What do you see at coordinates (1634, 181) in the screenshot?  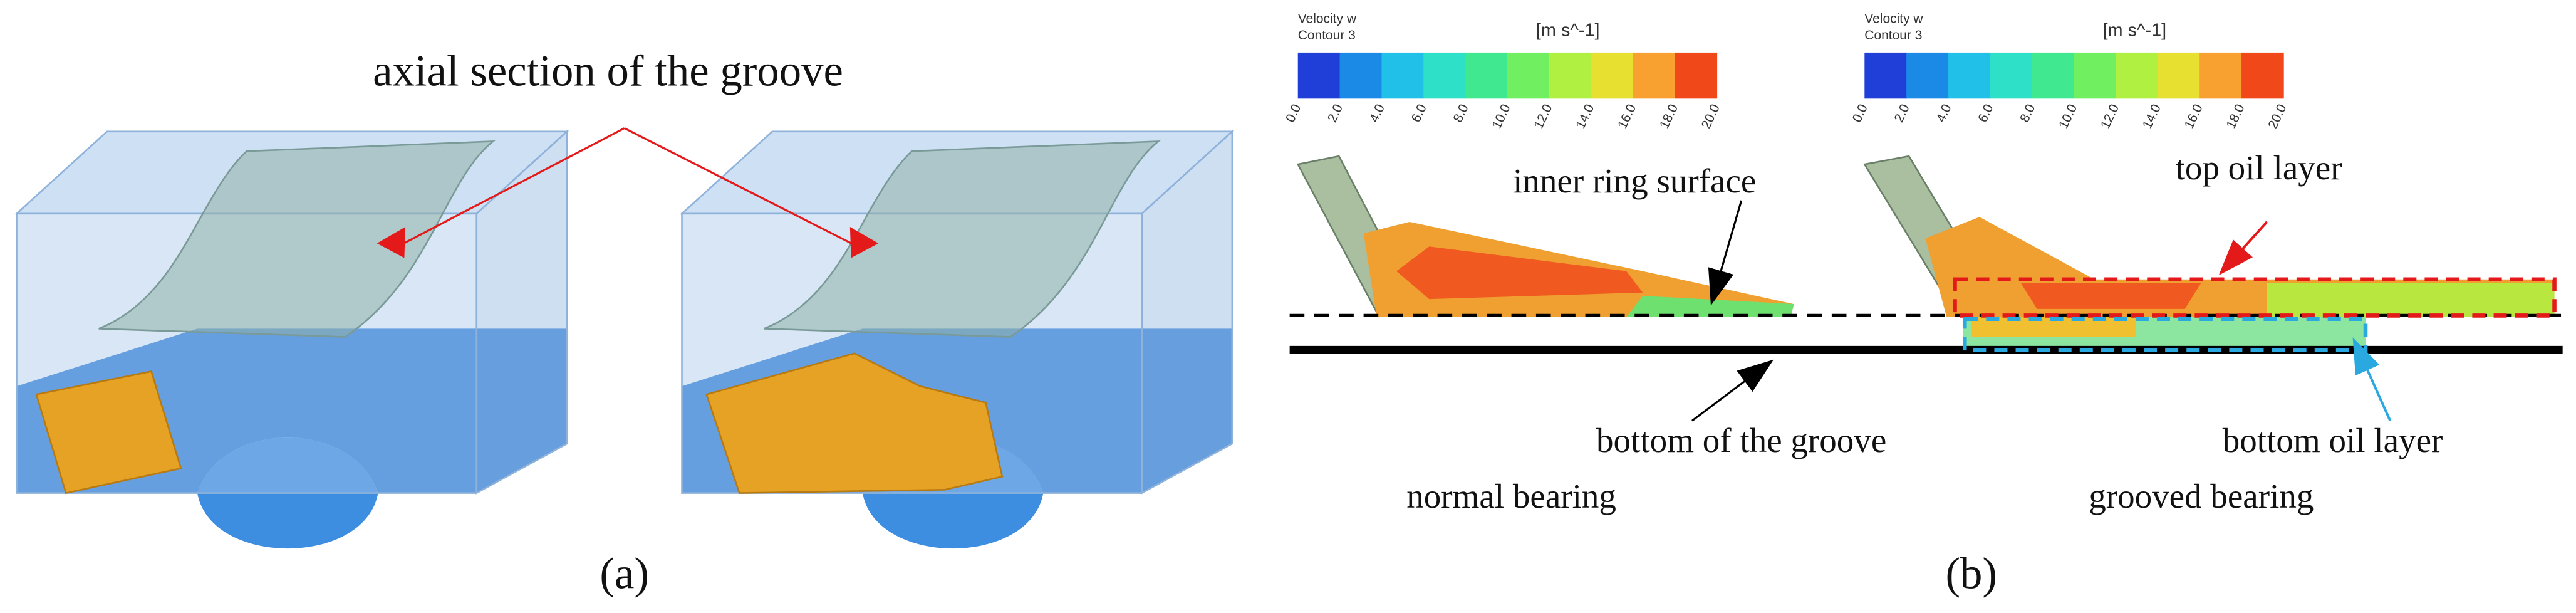 I see `label: inner ring surface` at bounding box center [1634, 181].